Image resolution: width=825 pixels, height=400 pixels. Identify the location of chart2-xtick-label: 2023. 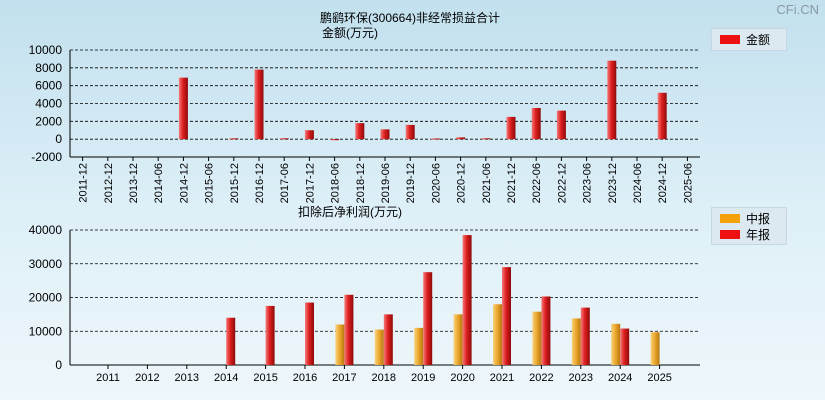
(581, 378).